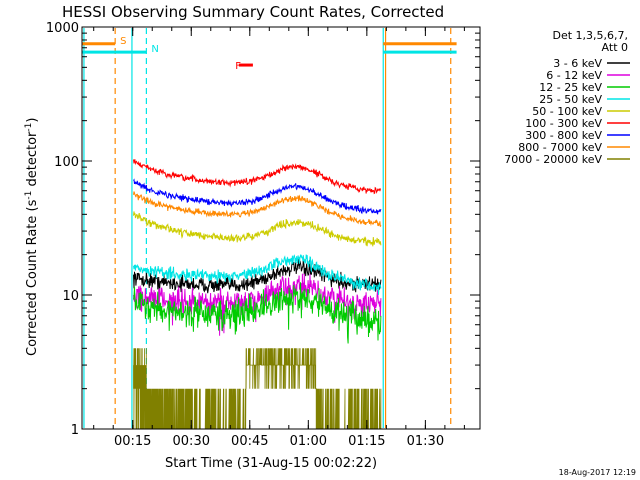 The image size is (640, 480). What do you see at coordinates (154, 49) in the screenshot?
I see `marker-n: N` at bounding box center [154, 49].